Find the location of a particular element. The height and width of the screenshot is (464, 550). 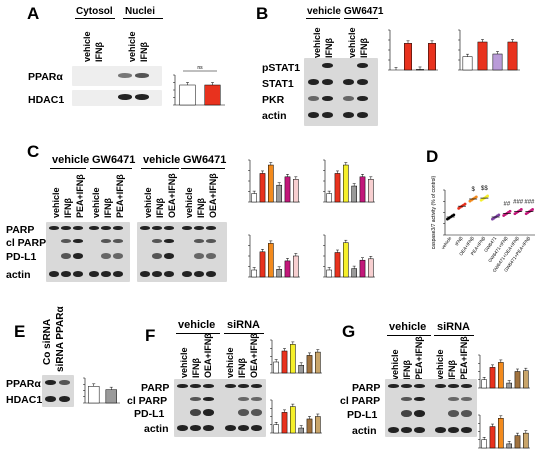

panel-letter-g: G is located at coordinates (349, 331).